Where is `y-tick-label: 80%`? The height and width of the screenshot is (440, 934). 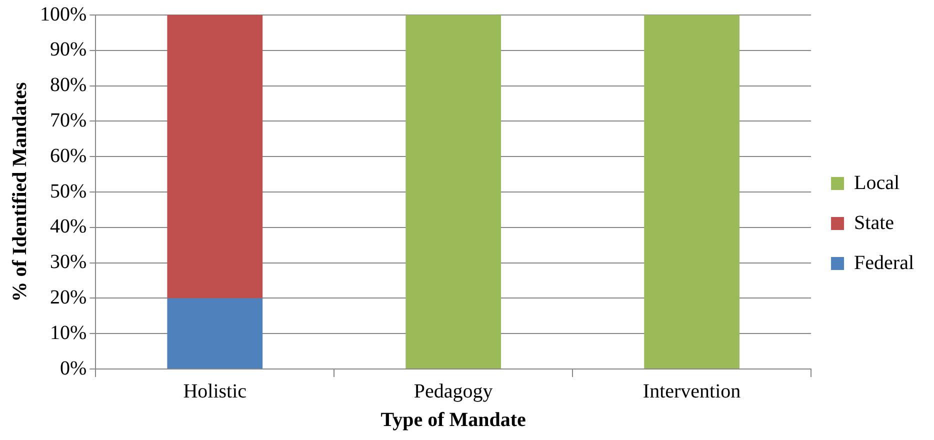
y-tick-label: 80% is located at coordinates (68, 85).